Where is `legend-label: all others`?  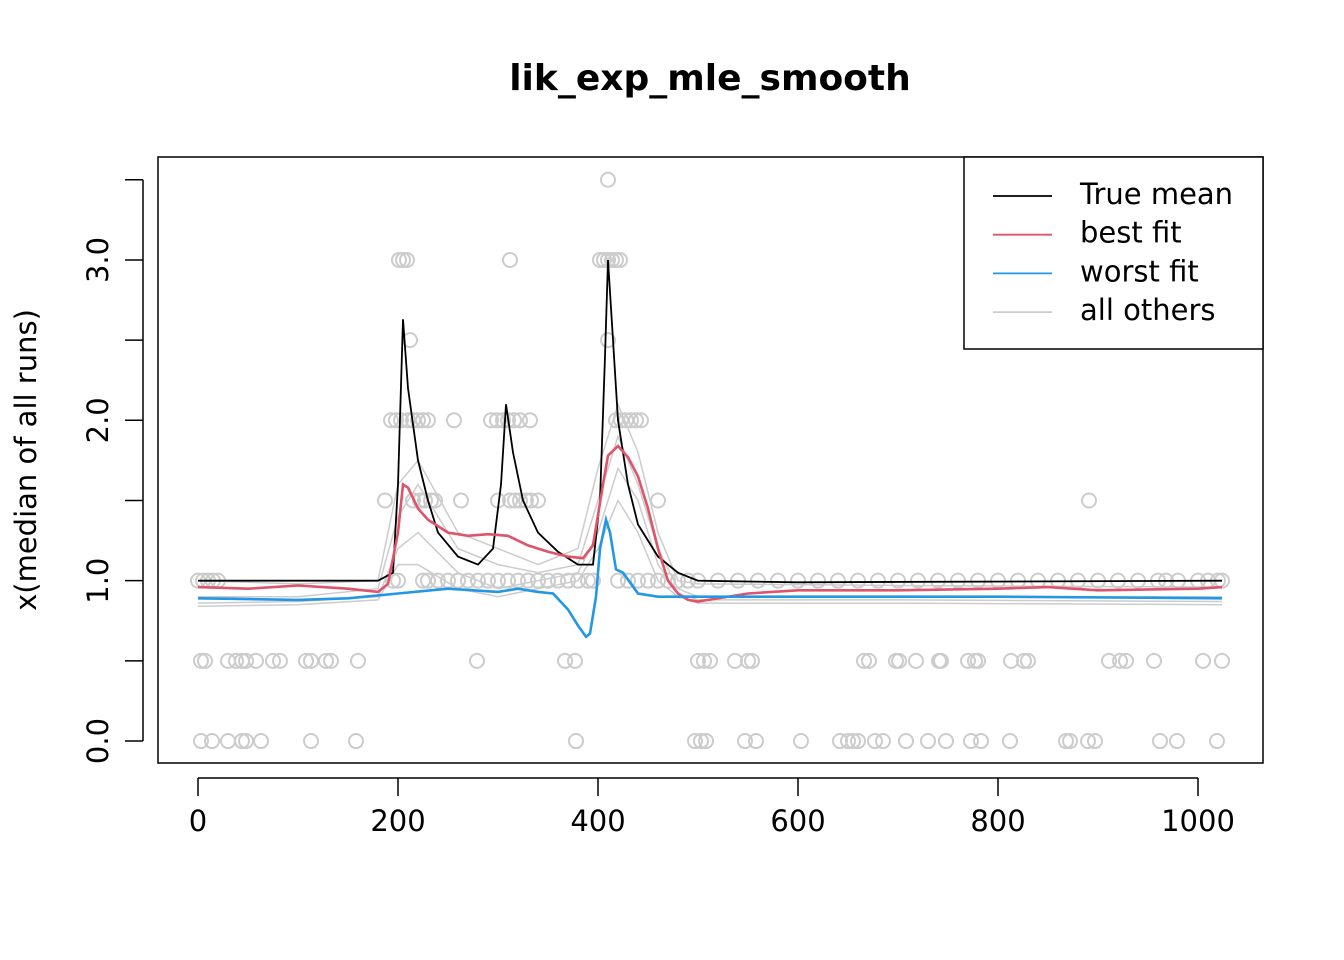 legend-label: all others is located at coordinates (1147, 310).